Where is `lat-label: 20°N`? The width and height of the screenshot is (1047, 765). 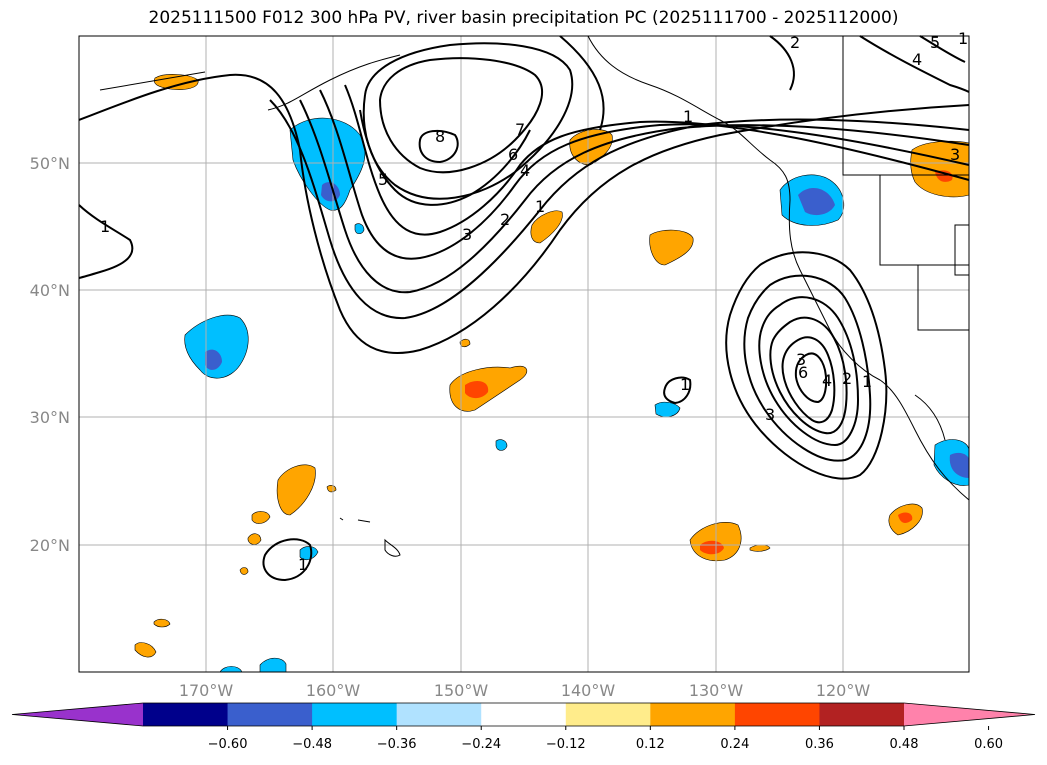 lat-label: 20°N is located at coordinates (50, 545).